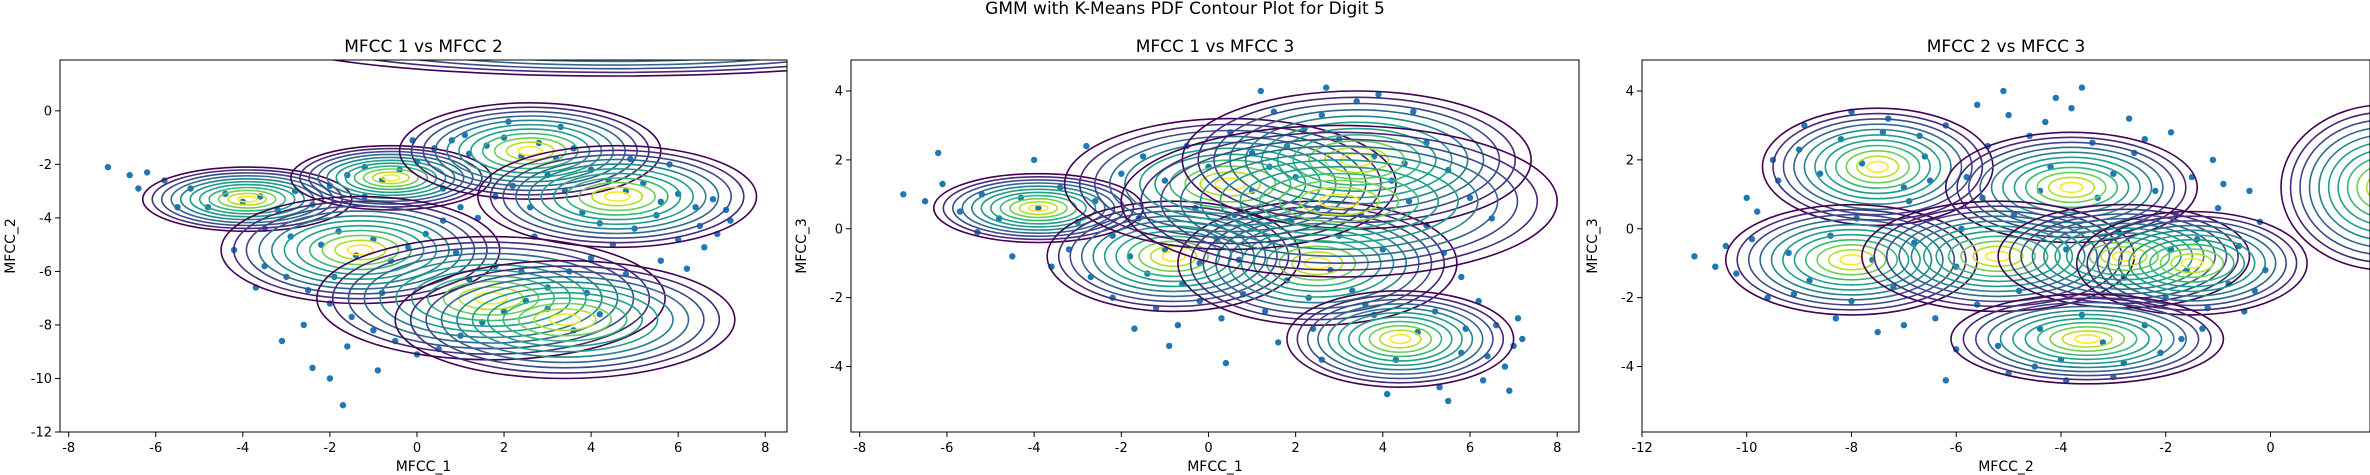 The height and width of the screenshot is (475, 2370). Describe the element at coordinates (1627, 298) in the screenshot. I see `y-tick-label: -2` at that location.